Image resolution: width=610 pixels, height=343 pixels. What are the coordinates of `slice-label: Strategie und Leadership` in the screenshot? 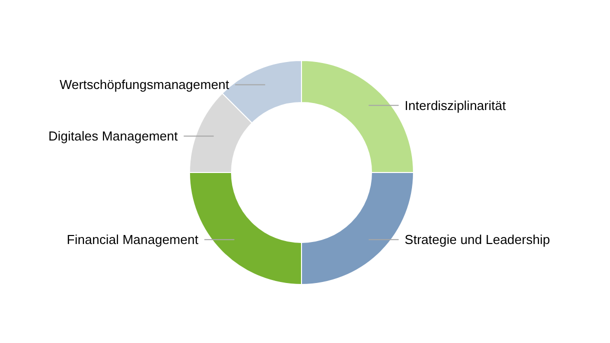 It's located at (477, 240).